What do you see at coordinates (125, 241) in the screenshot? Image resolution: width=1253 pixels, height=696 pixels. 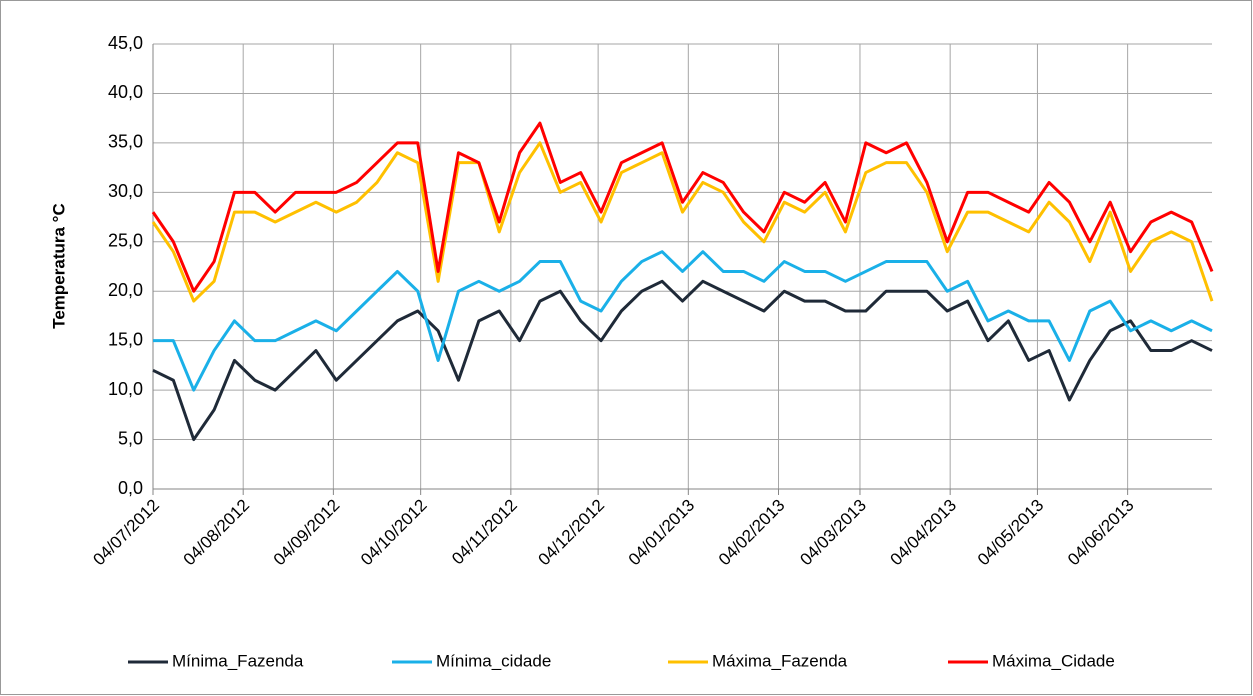 I see `y-tick-label: 25,0` at bounding box center [125, 241].